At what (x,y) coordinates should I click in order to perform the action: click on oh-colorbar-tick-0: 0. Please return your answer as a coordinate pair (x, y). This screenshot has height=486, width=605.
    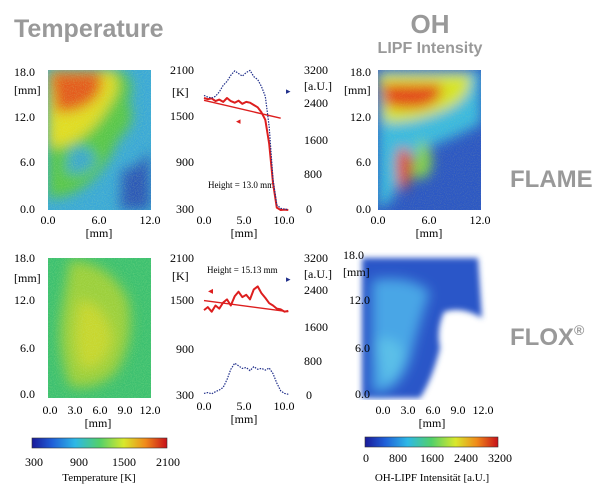
    Looking at the image, I should click on (366, 458).